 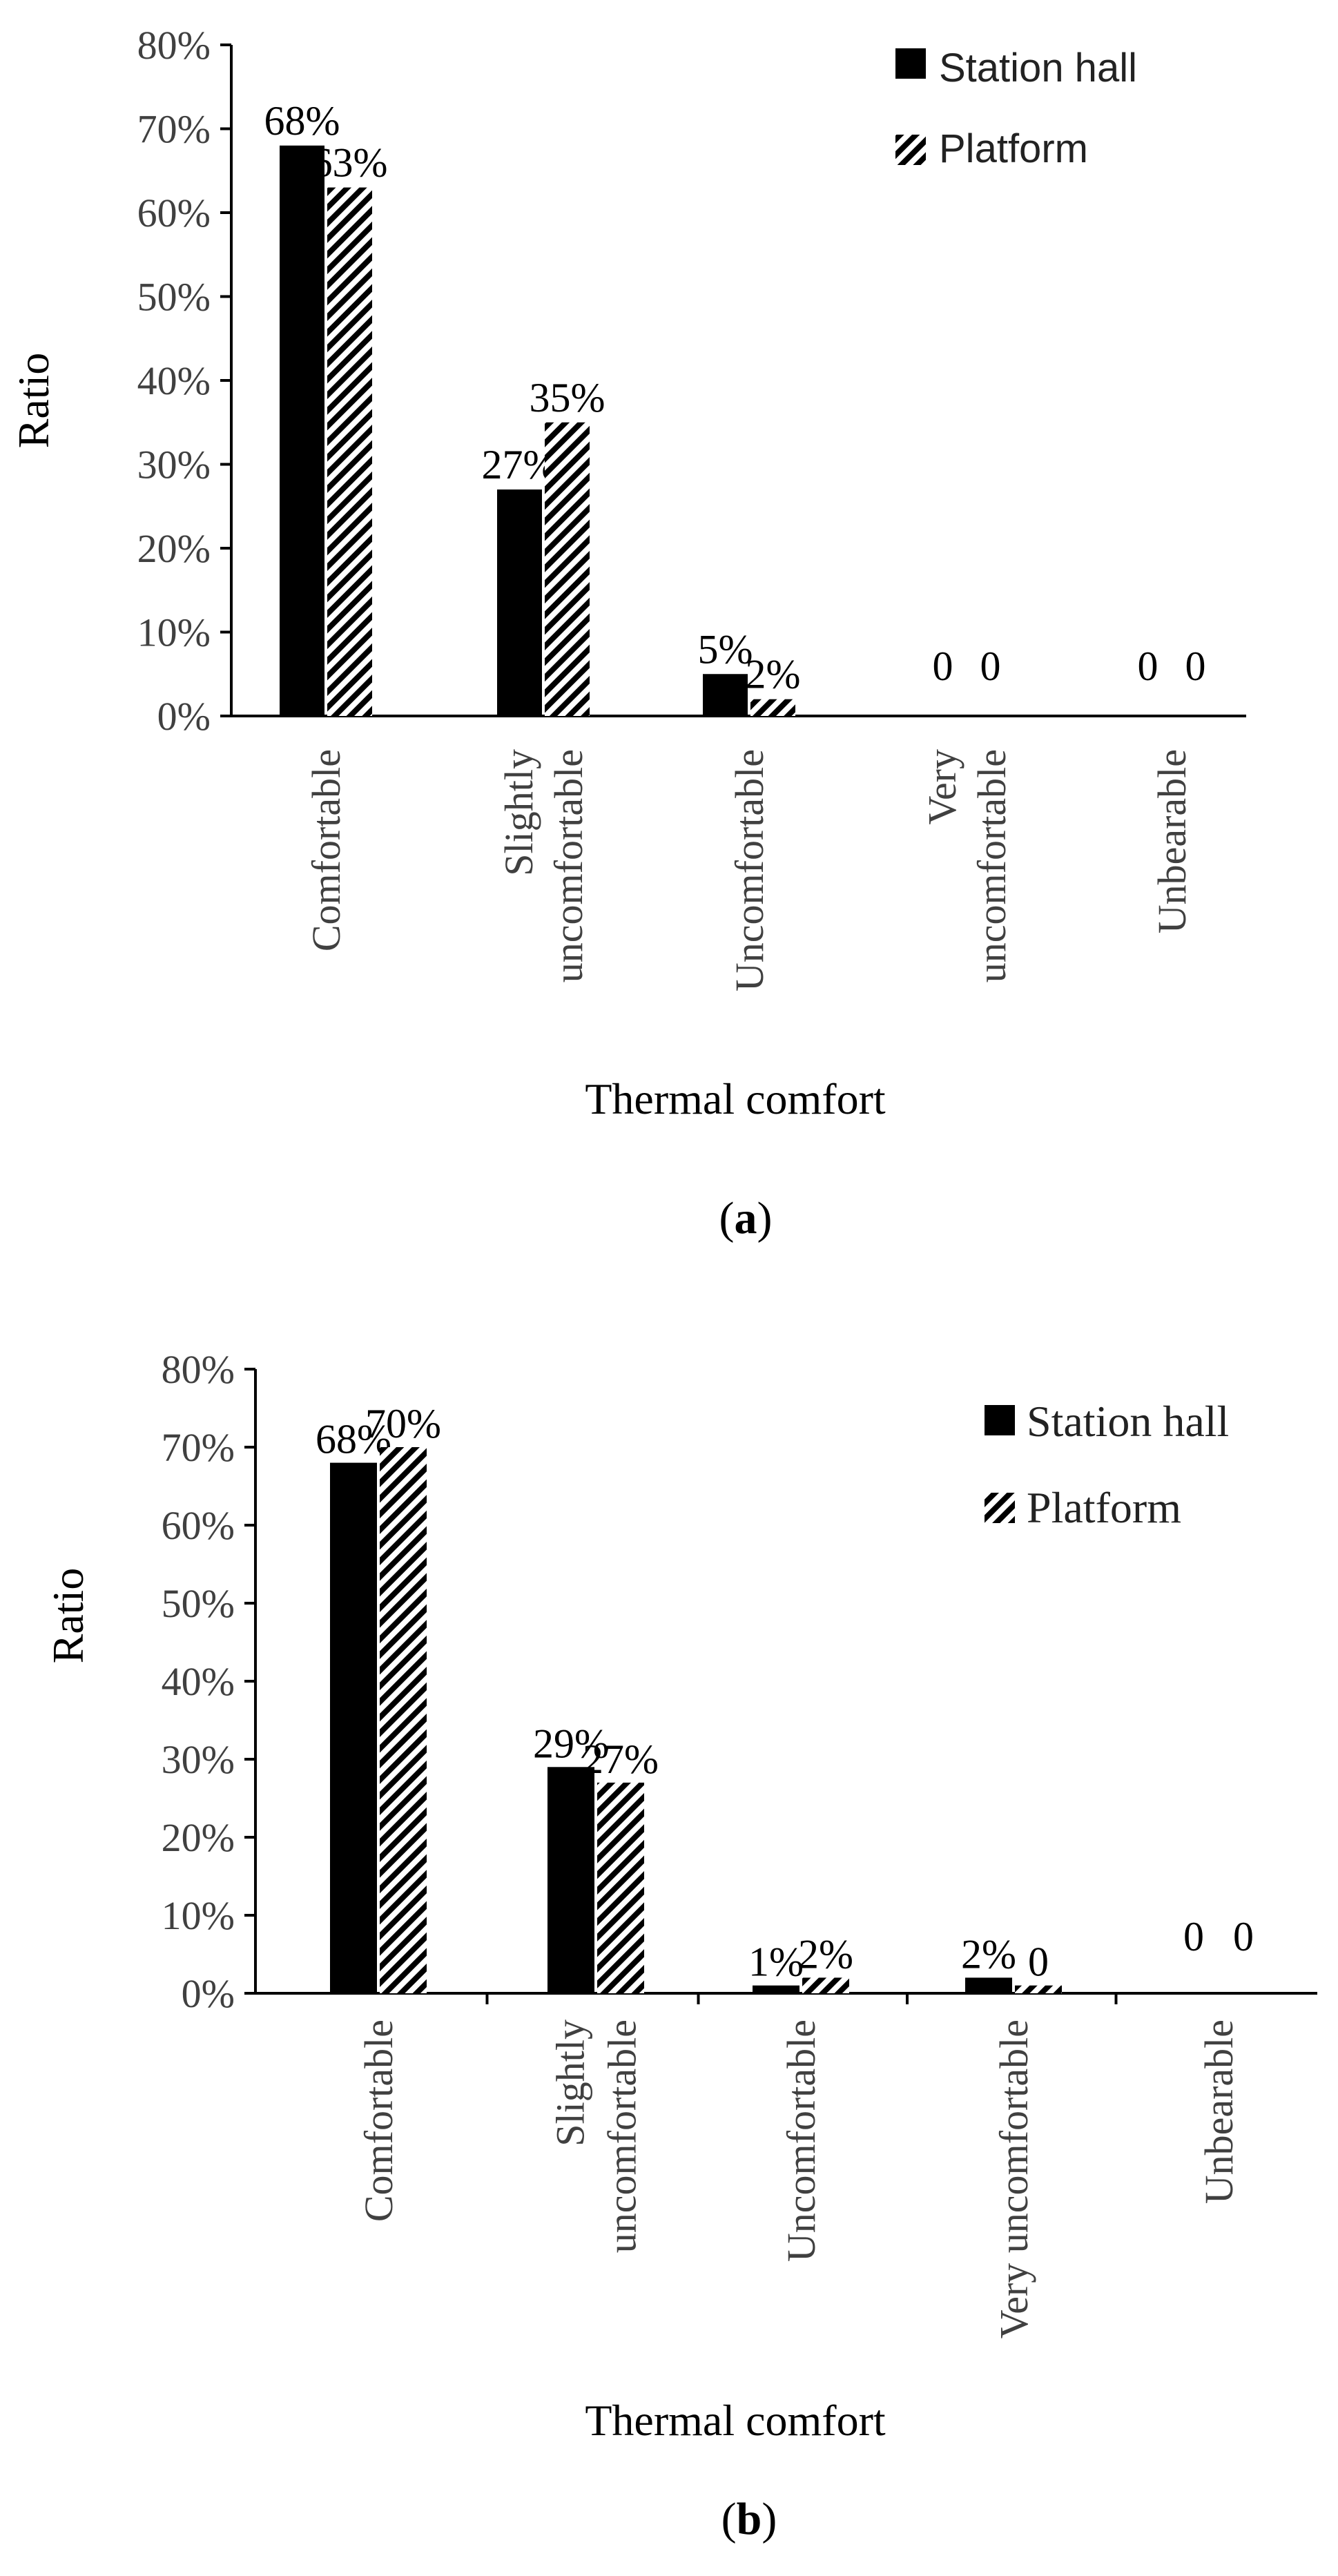 What do you see at coordinates (350, 163) in the screenshot?
I see `data-label: 63%` at bounding box center [350, 163].